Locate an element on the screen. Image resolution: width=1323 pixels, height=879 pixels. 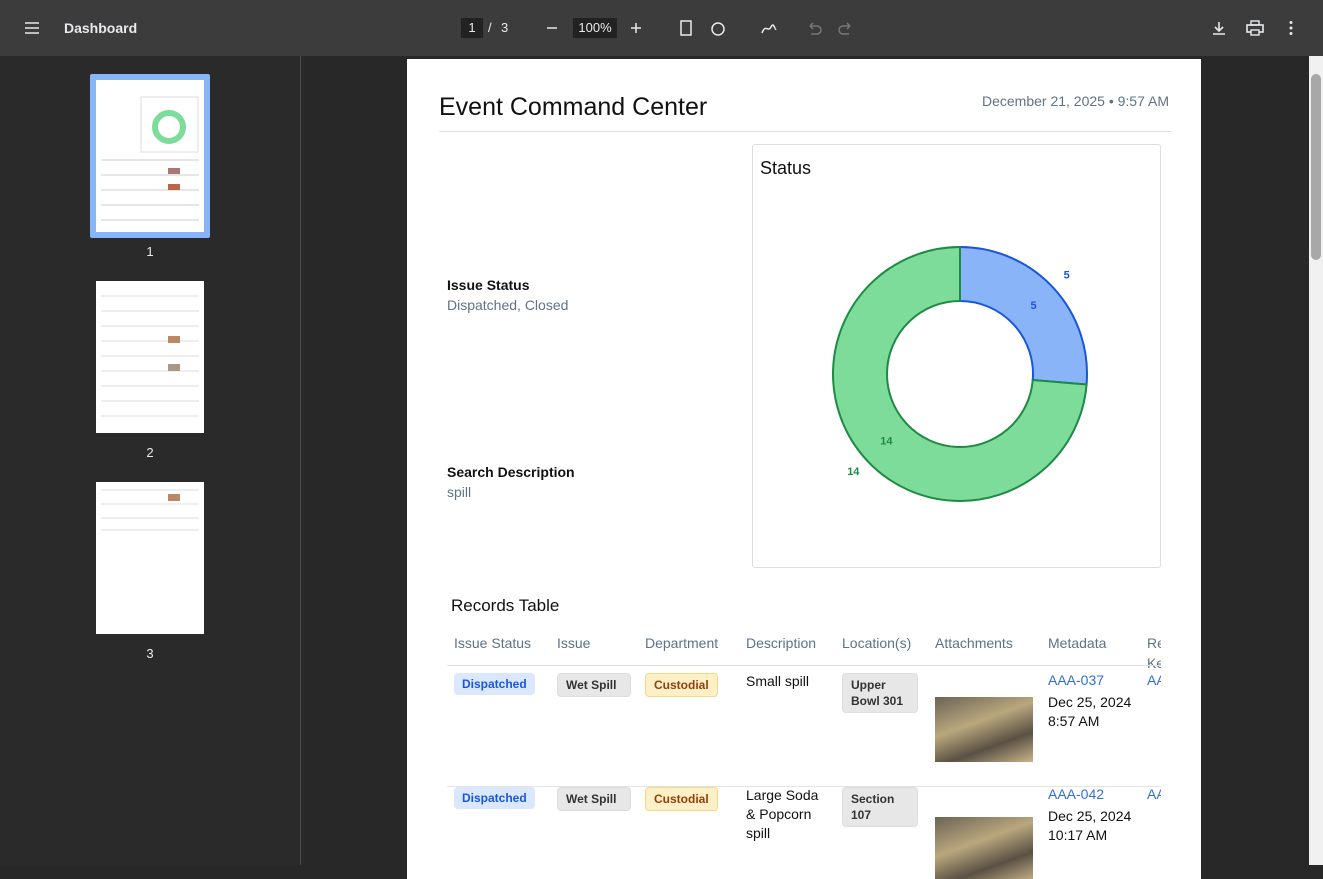
column-header: Description is located at coordinates (781, 643).